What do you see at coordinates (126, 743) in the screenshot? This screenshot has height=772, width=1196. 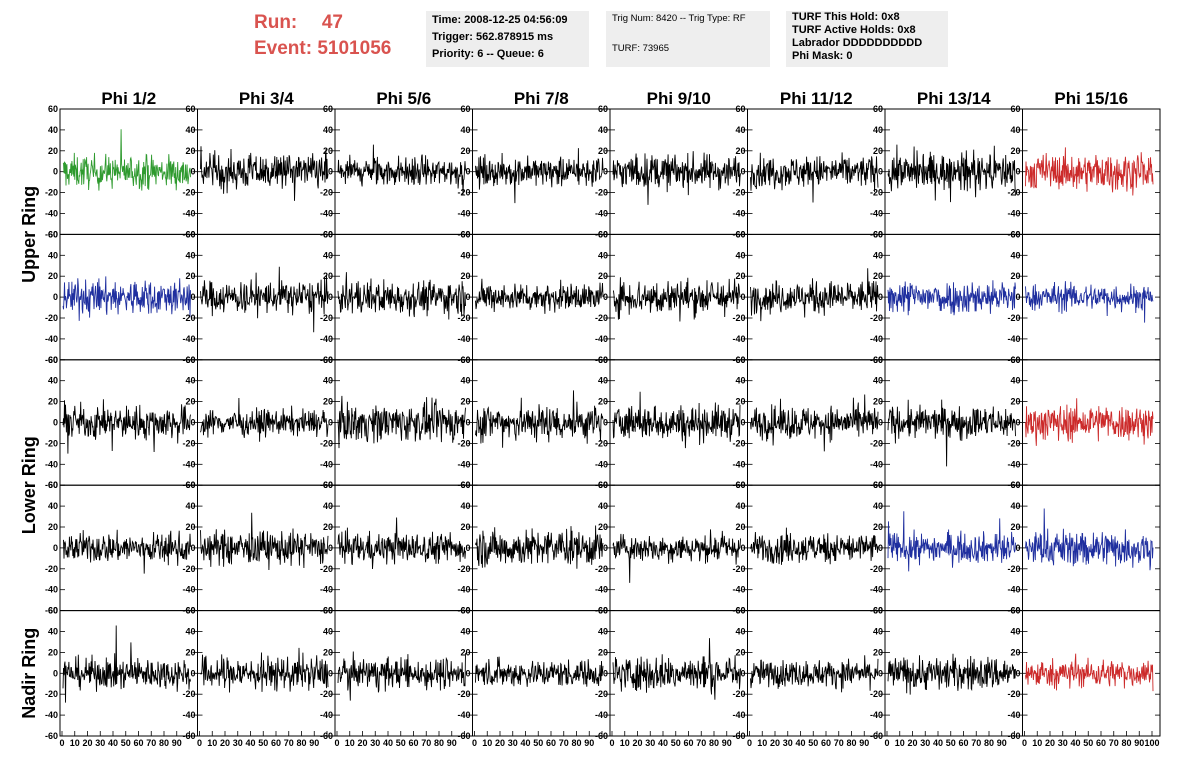 I see `x-tick-label: 50` at bounding box center [126, 743].